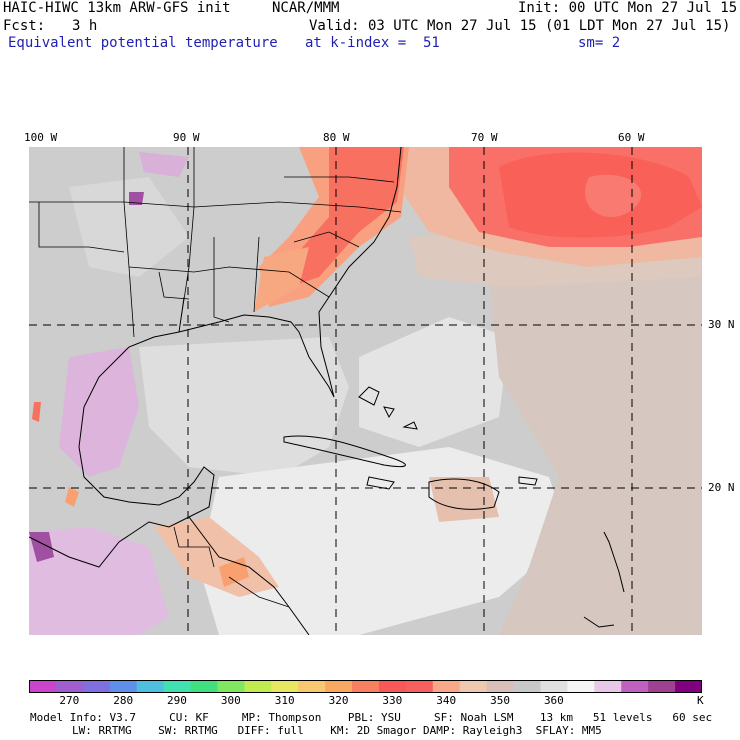  I want to click on colorbar-tick-label: 320, so click(338, 700).